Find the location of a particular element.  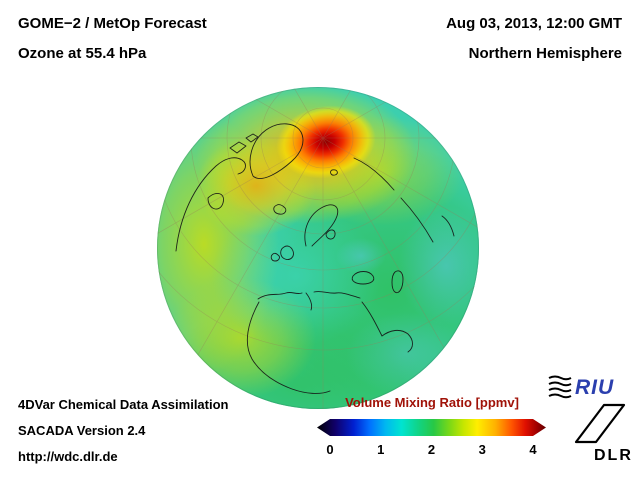

footer-url: http://wdc.dlr.de is located at coordinates (68, 456).